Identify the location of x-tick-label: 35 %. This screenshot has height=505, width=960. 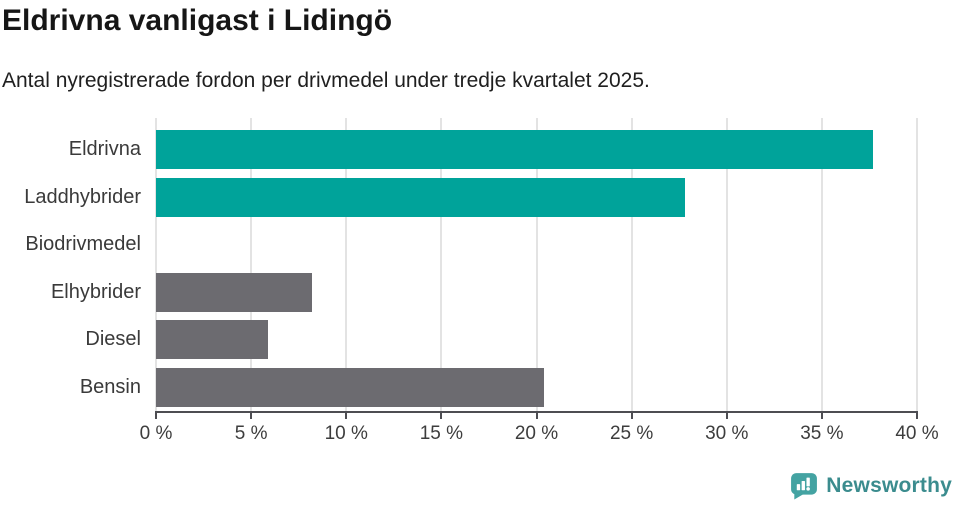
(822, 433).